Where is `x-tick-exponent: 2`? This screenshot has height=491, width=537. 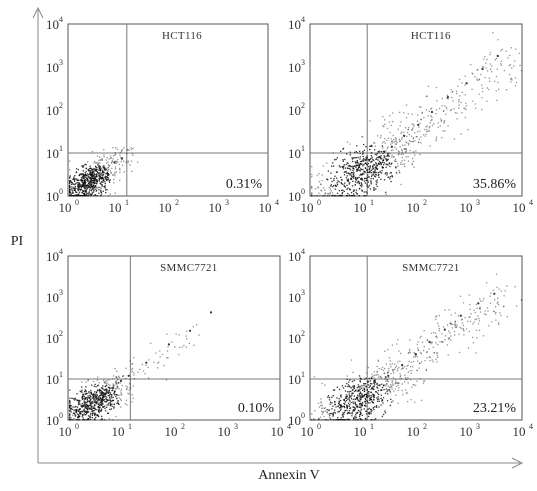 x-tick-exponent: 2 is located at coordinates (183, 426).